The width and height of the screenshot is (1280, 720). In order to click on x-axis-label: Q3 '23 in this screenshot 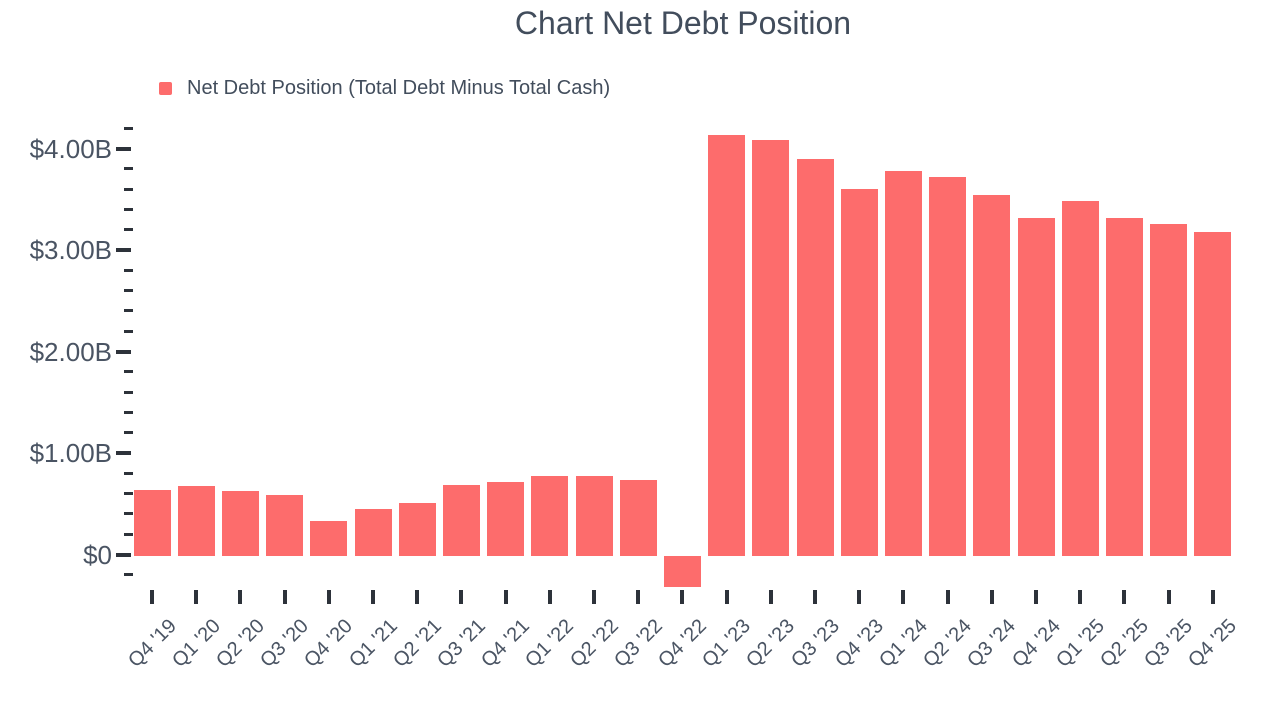, I will do `click(815, 643)`.